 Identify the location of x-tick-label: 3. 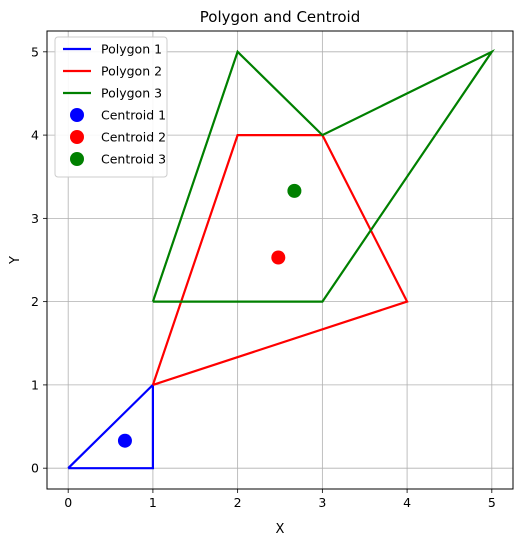
(322, 502).